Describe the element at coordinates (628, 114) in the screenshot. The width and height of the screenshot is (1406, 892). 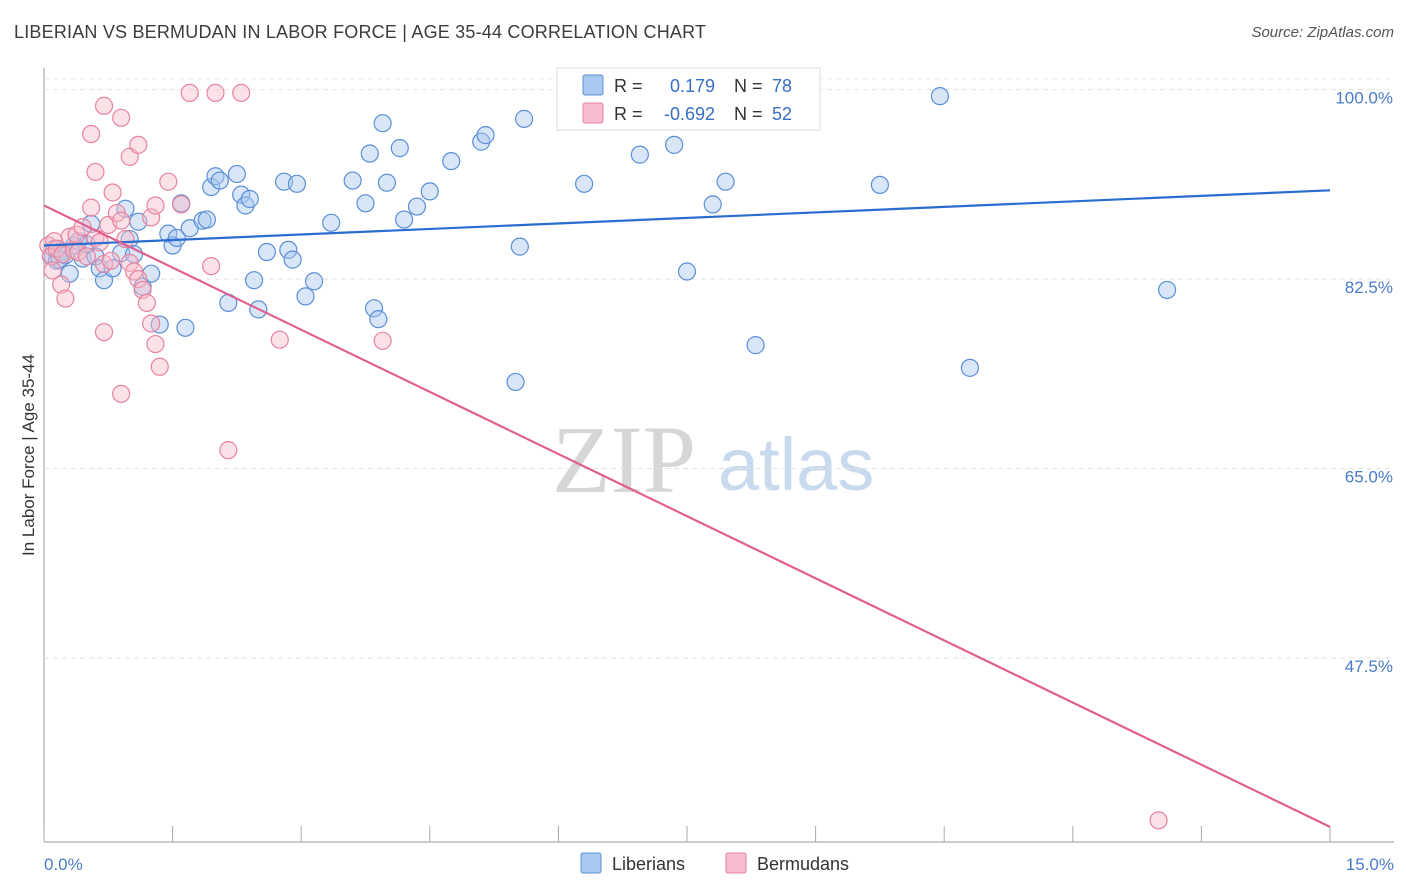
I see `stats-r-label-bermudans: R =` at that location.